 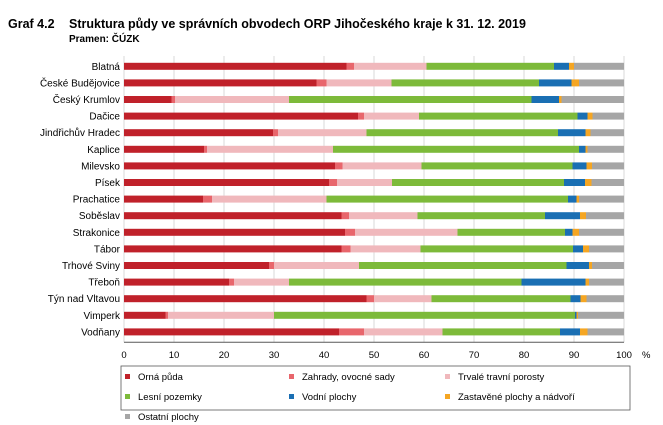 What do you see at coordinates (174, 355) in the screenshot?
I see `x-tick-label: 10` at bounding box center [174, 355].